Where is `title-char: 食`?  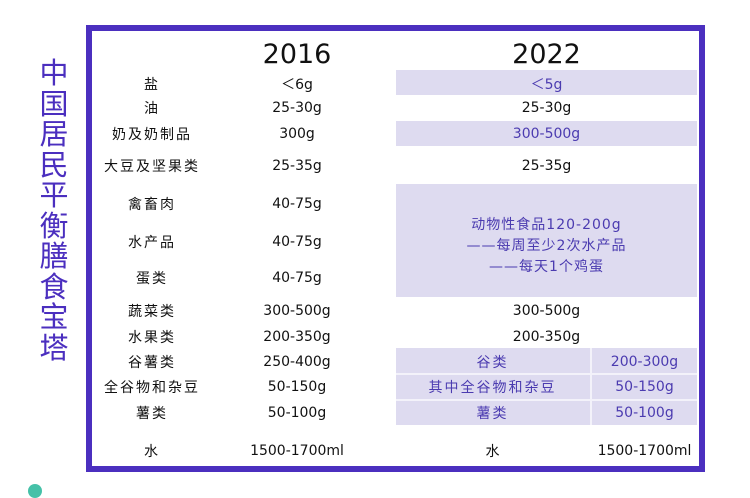
title-char: 食 is located at coordinates (54, 286).